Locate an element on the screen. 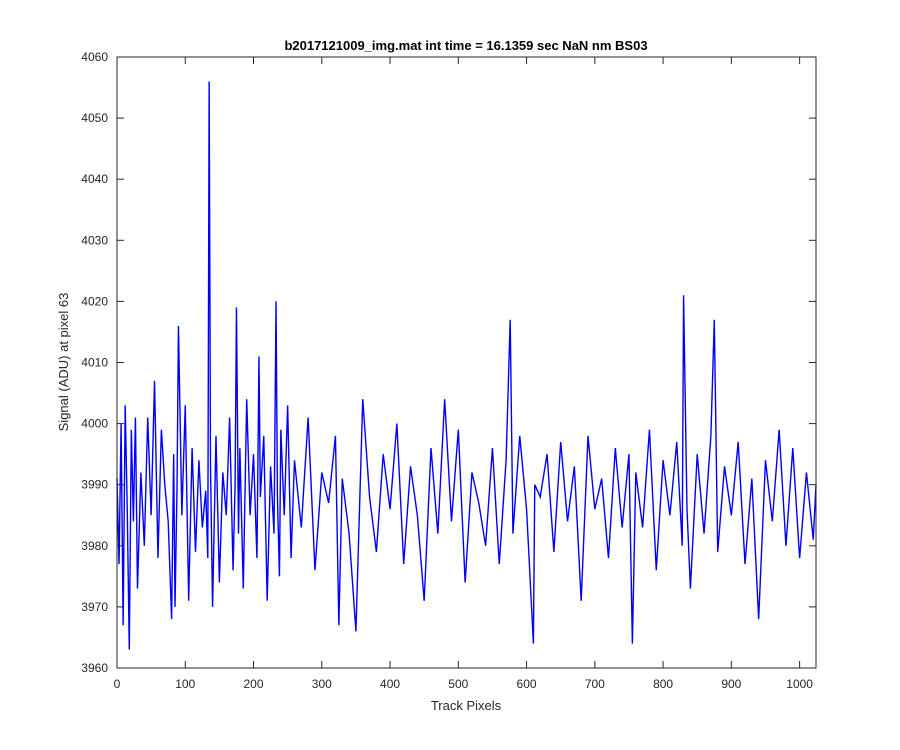 The width and height of the screenshot is (900, 750). y-tick-label: 3970 is located at coordinates (94, 607).